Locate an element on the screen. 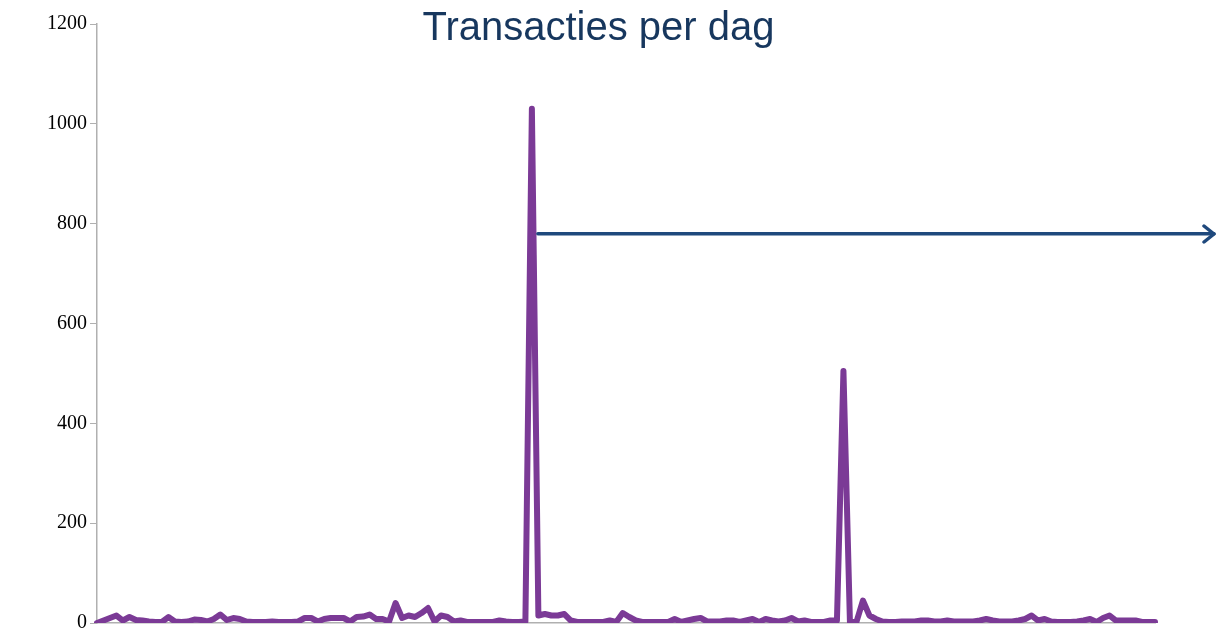  y-tick-label: 200 is located at coordinates (72, 521).